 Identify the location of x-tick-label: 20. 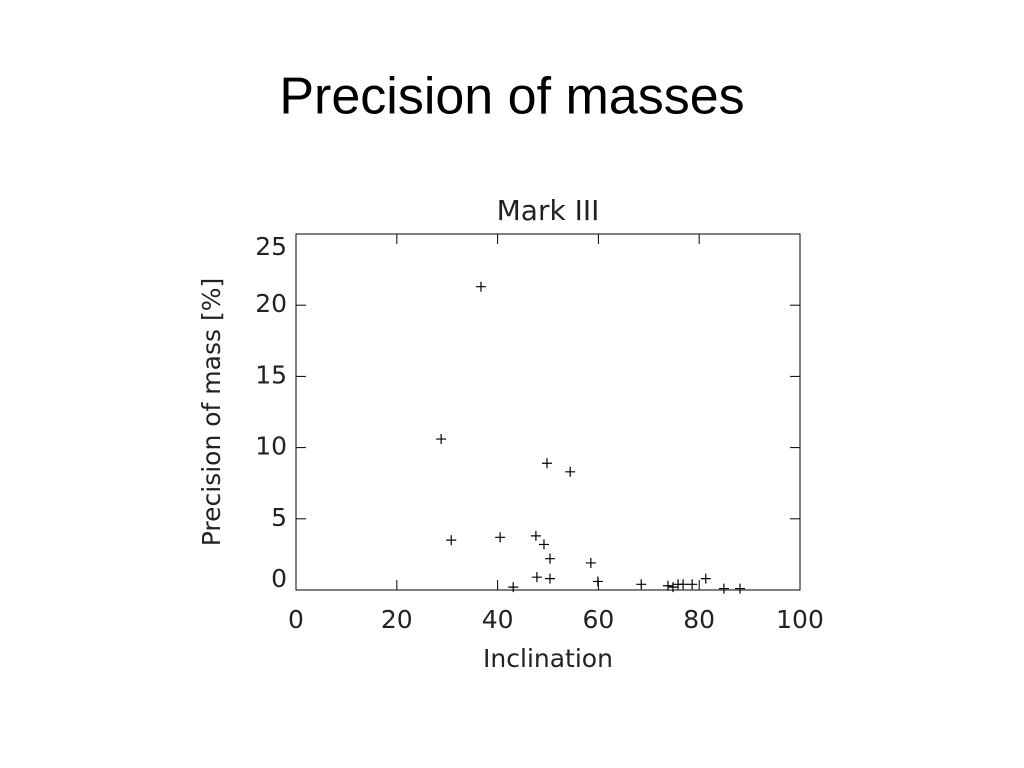
(397, 619).